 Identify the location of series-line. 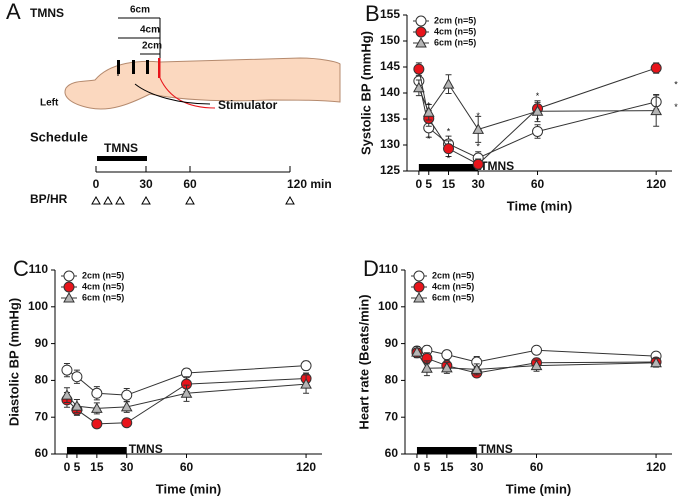
(537, 106).